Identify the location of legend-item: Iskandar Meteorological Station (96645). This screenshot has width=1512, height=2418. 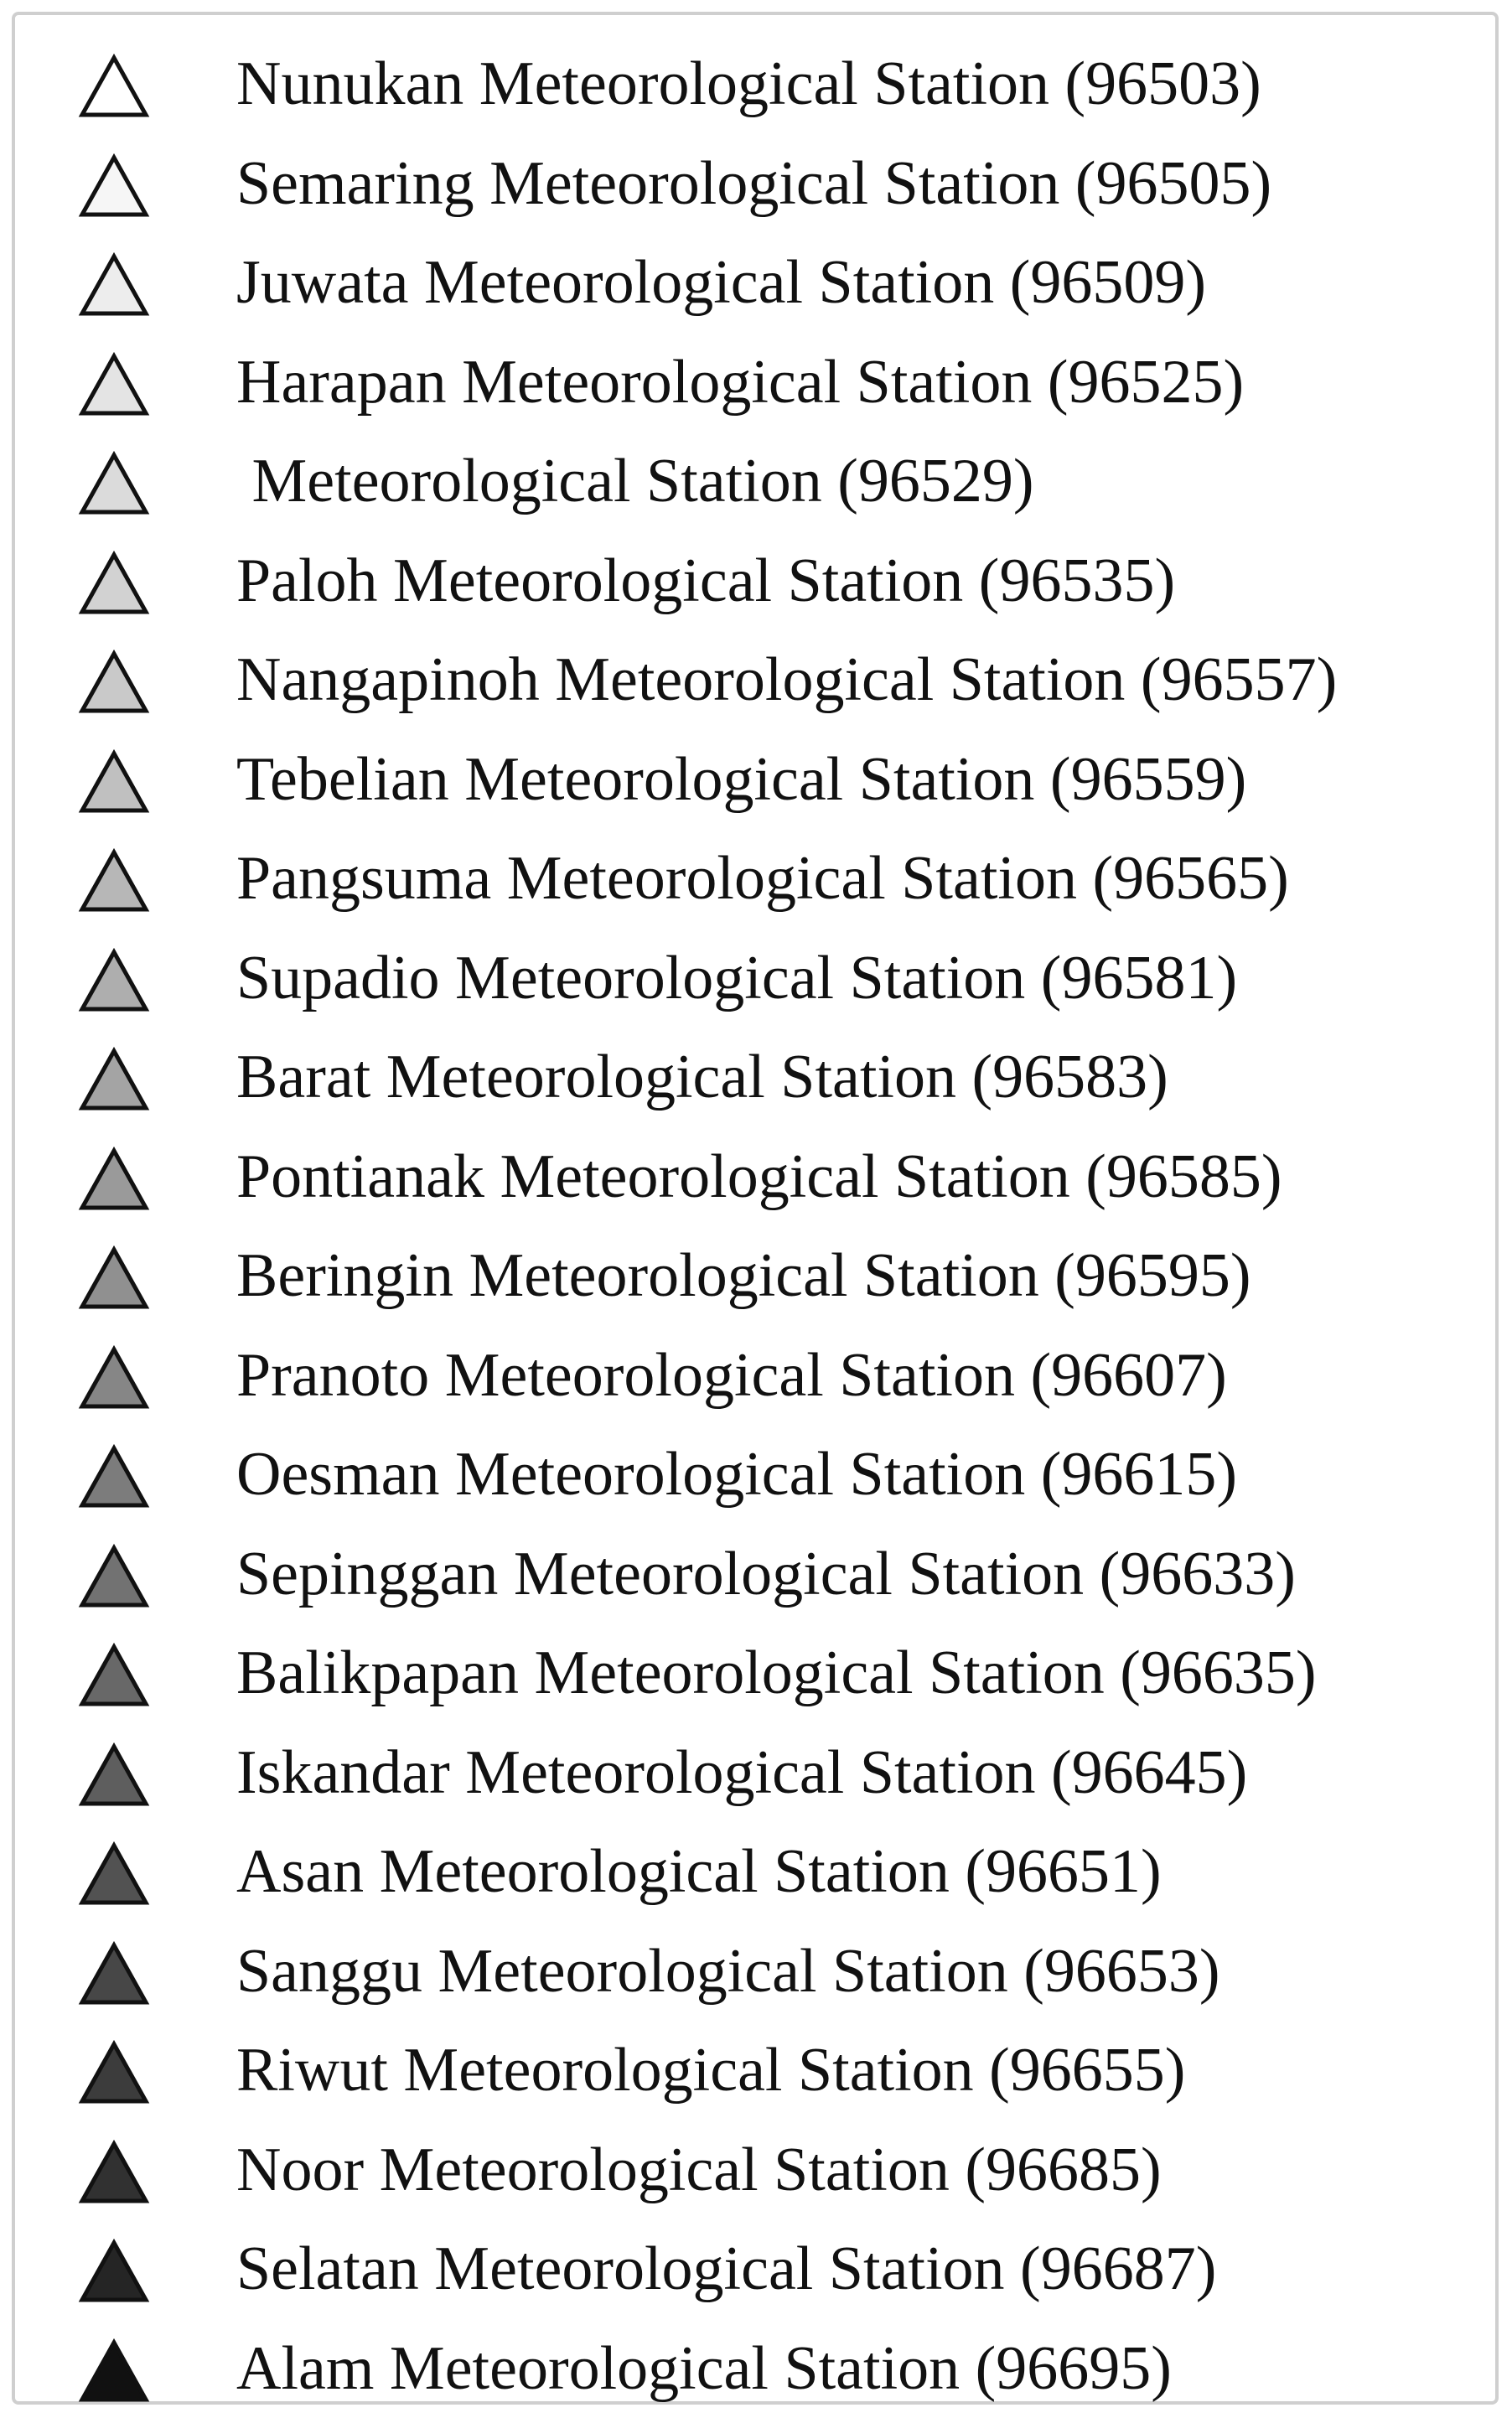
(755, 1773).